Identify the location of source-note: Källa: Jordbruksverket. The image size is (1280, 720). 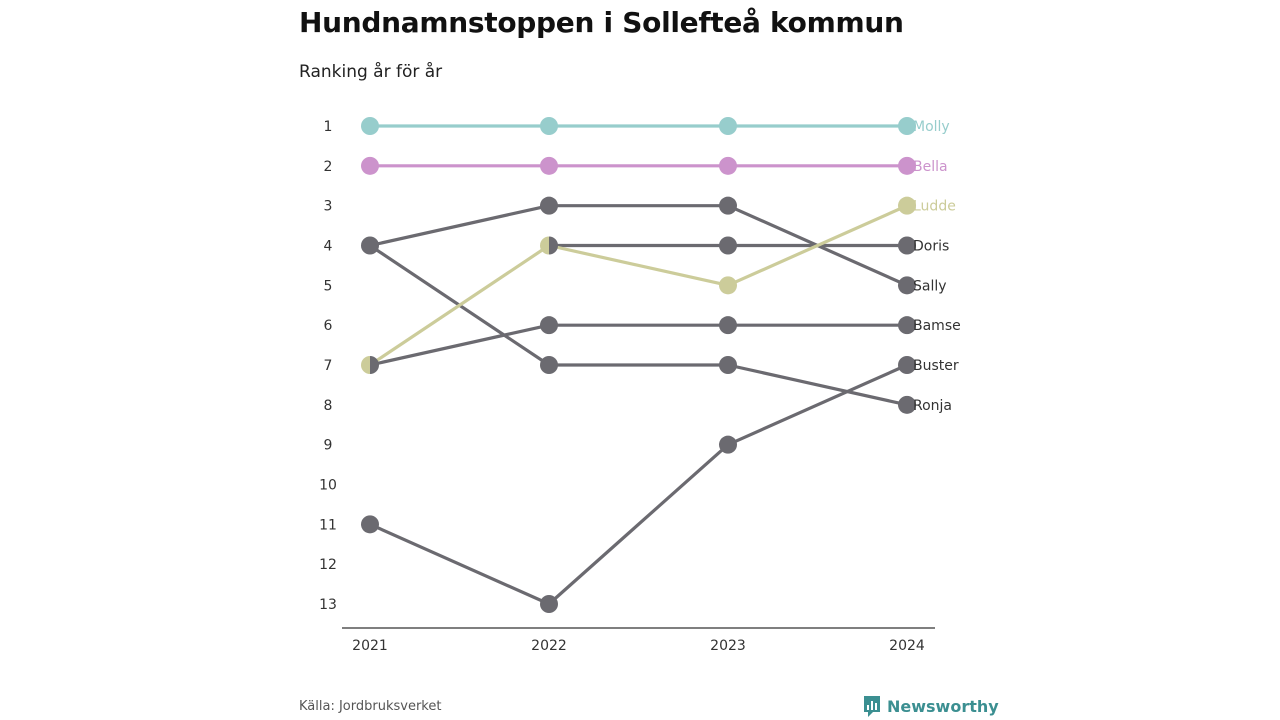
(370, 706).